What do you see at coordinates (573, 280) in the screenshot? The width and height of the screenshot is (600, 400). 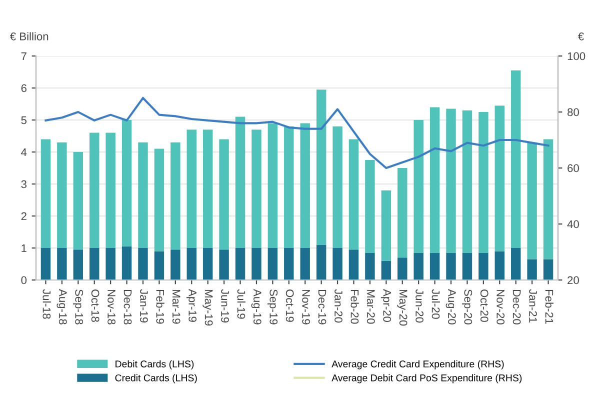 I see `y2-tick-label: 20` at bounding box center [573, 280].